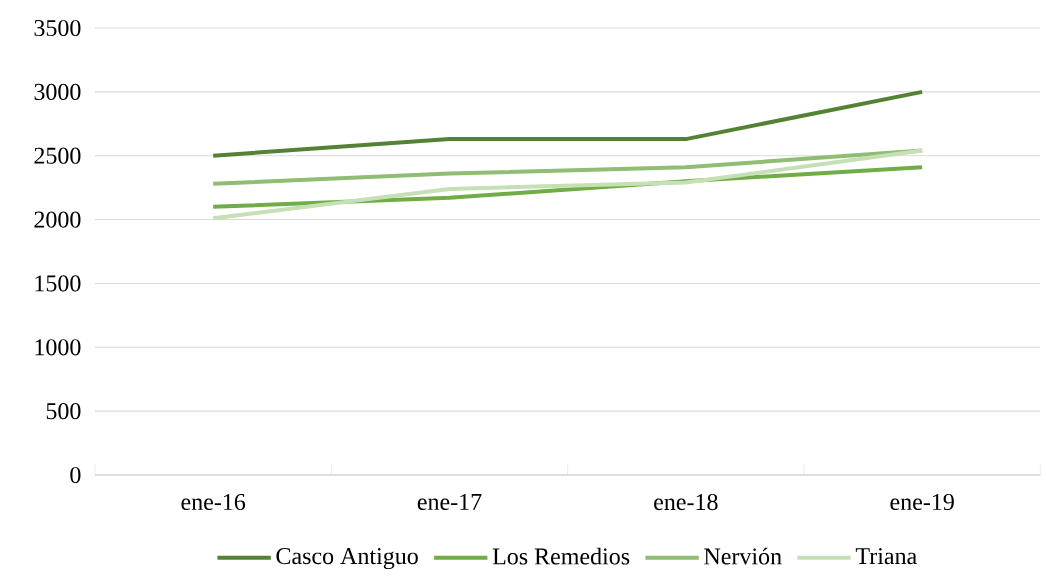  What do you see at coordinates (58, 347) in the screenshot?
I see `y-tick-label: 1000` at bounding box center [58, 347].